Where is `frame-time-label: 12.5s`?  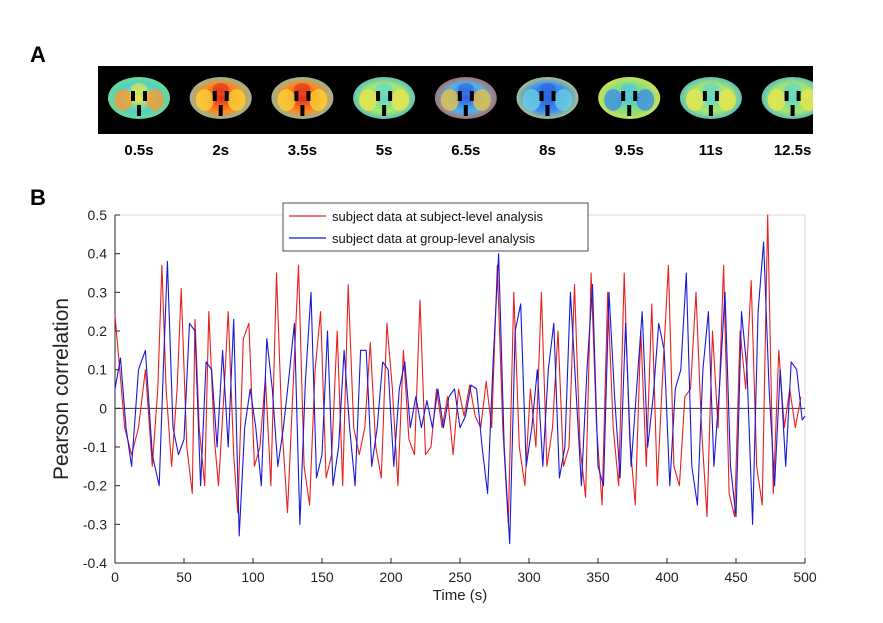
frame-time-label: 12.5s is located at coordinates (792, 150).